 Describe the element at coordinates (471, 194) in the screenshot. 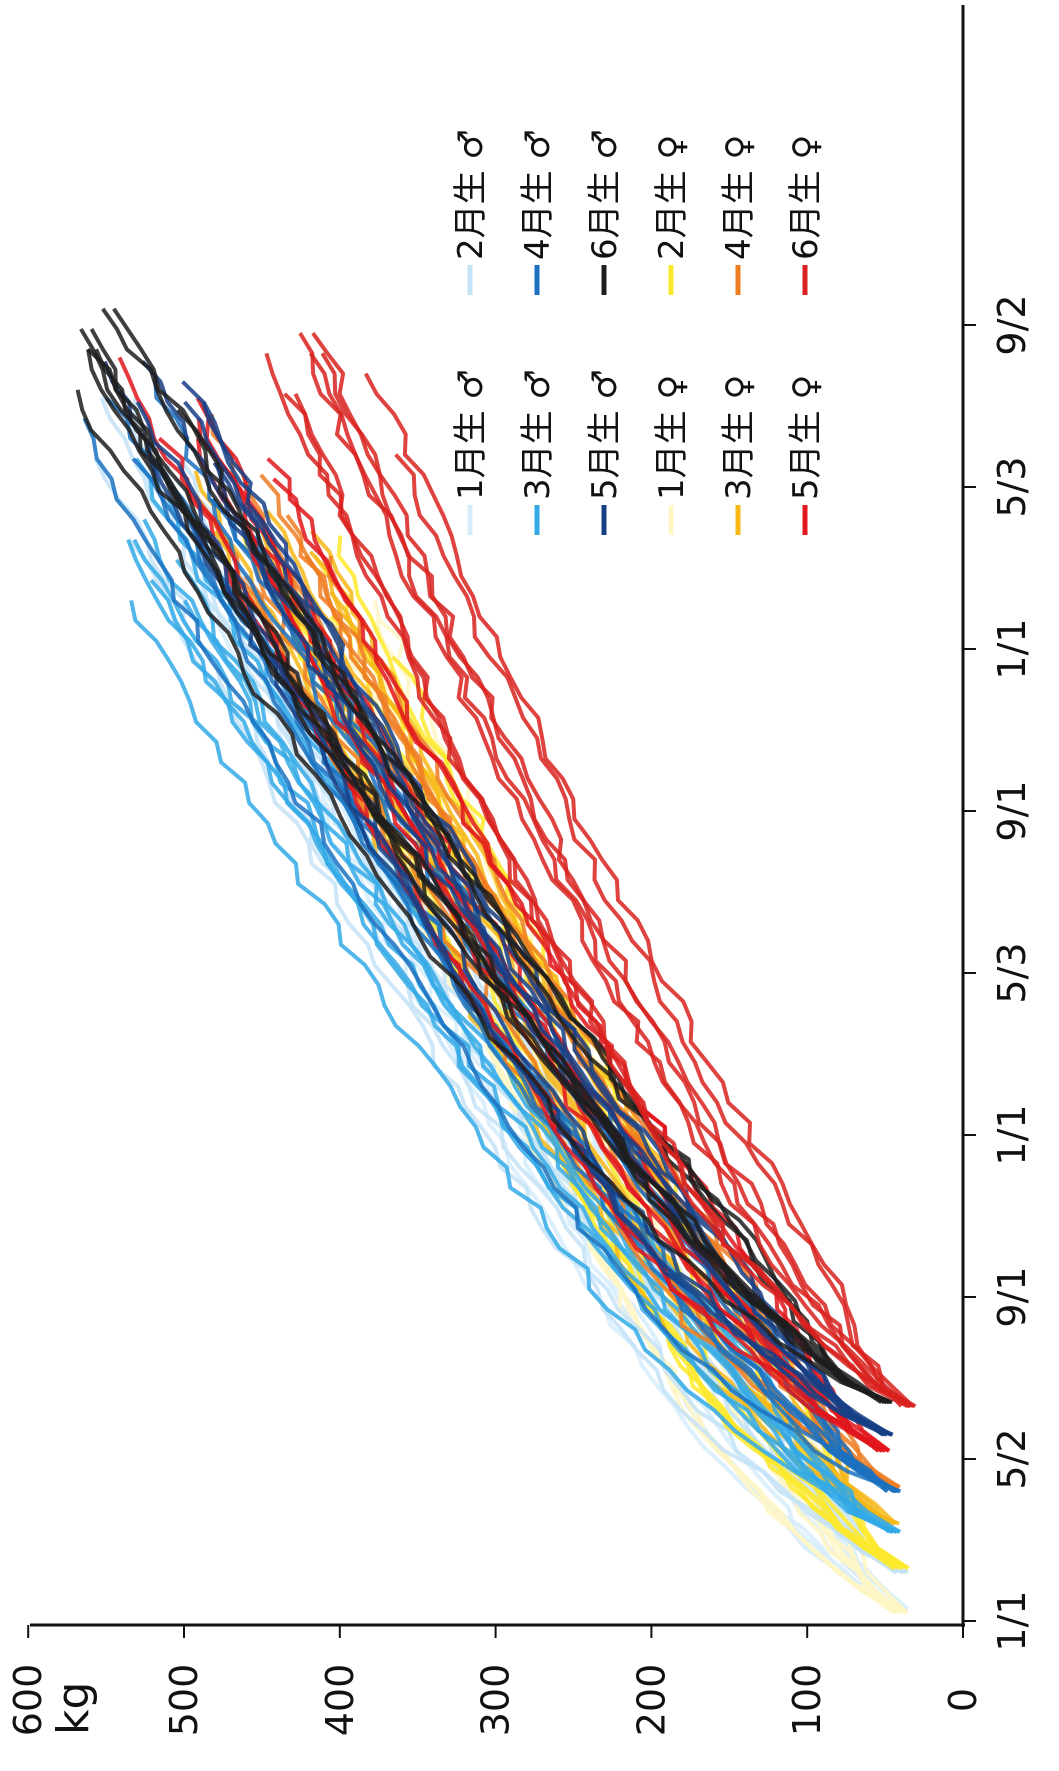

I see `legend-entry-label: 2月生 ♂` at that location.